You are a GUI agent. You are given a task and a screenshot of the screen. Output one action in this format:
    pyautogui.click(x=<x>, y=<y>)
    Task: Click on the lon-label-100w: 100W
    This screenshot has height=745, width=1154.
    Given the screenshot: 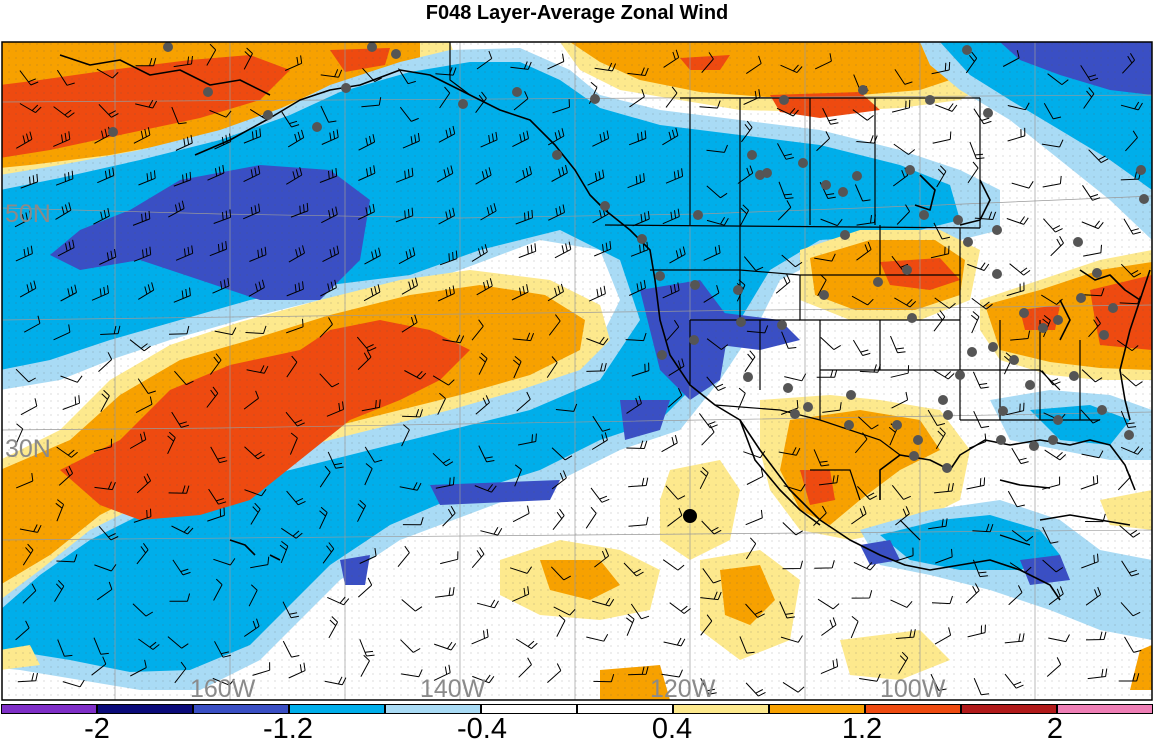 What is the action you would take?
    pyautogui.click(x=913, y=689)
    